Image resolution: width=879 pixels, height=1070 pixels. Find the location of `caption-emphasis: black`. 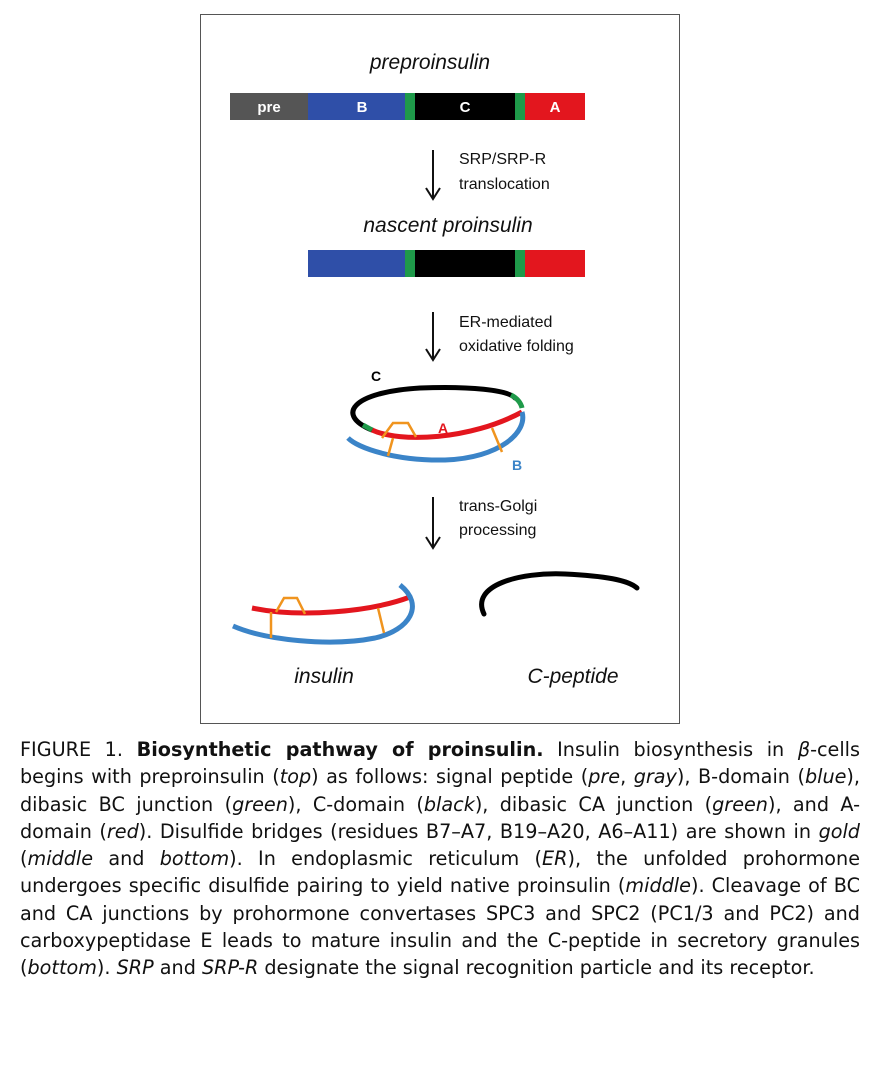

caption-emphasis: black is located at coordinates (449, 804).